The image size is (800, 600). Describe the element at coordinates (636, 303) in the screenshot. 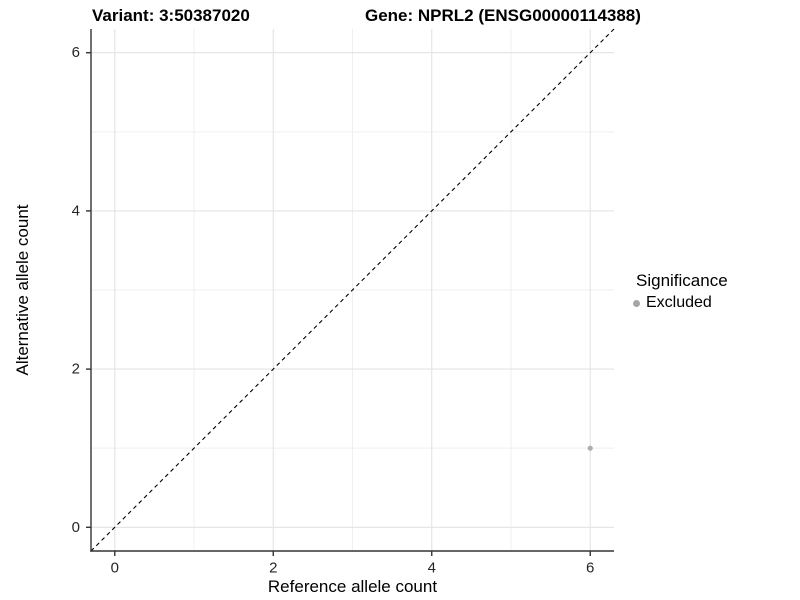

I see `legend-point-icon` at that location.